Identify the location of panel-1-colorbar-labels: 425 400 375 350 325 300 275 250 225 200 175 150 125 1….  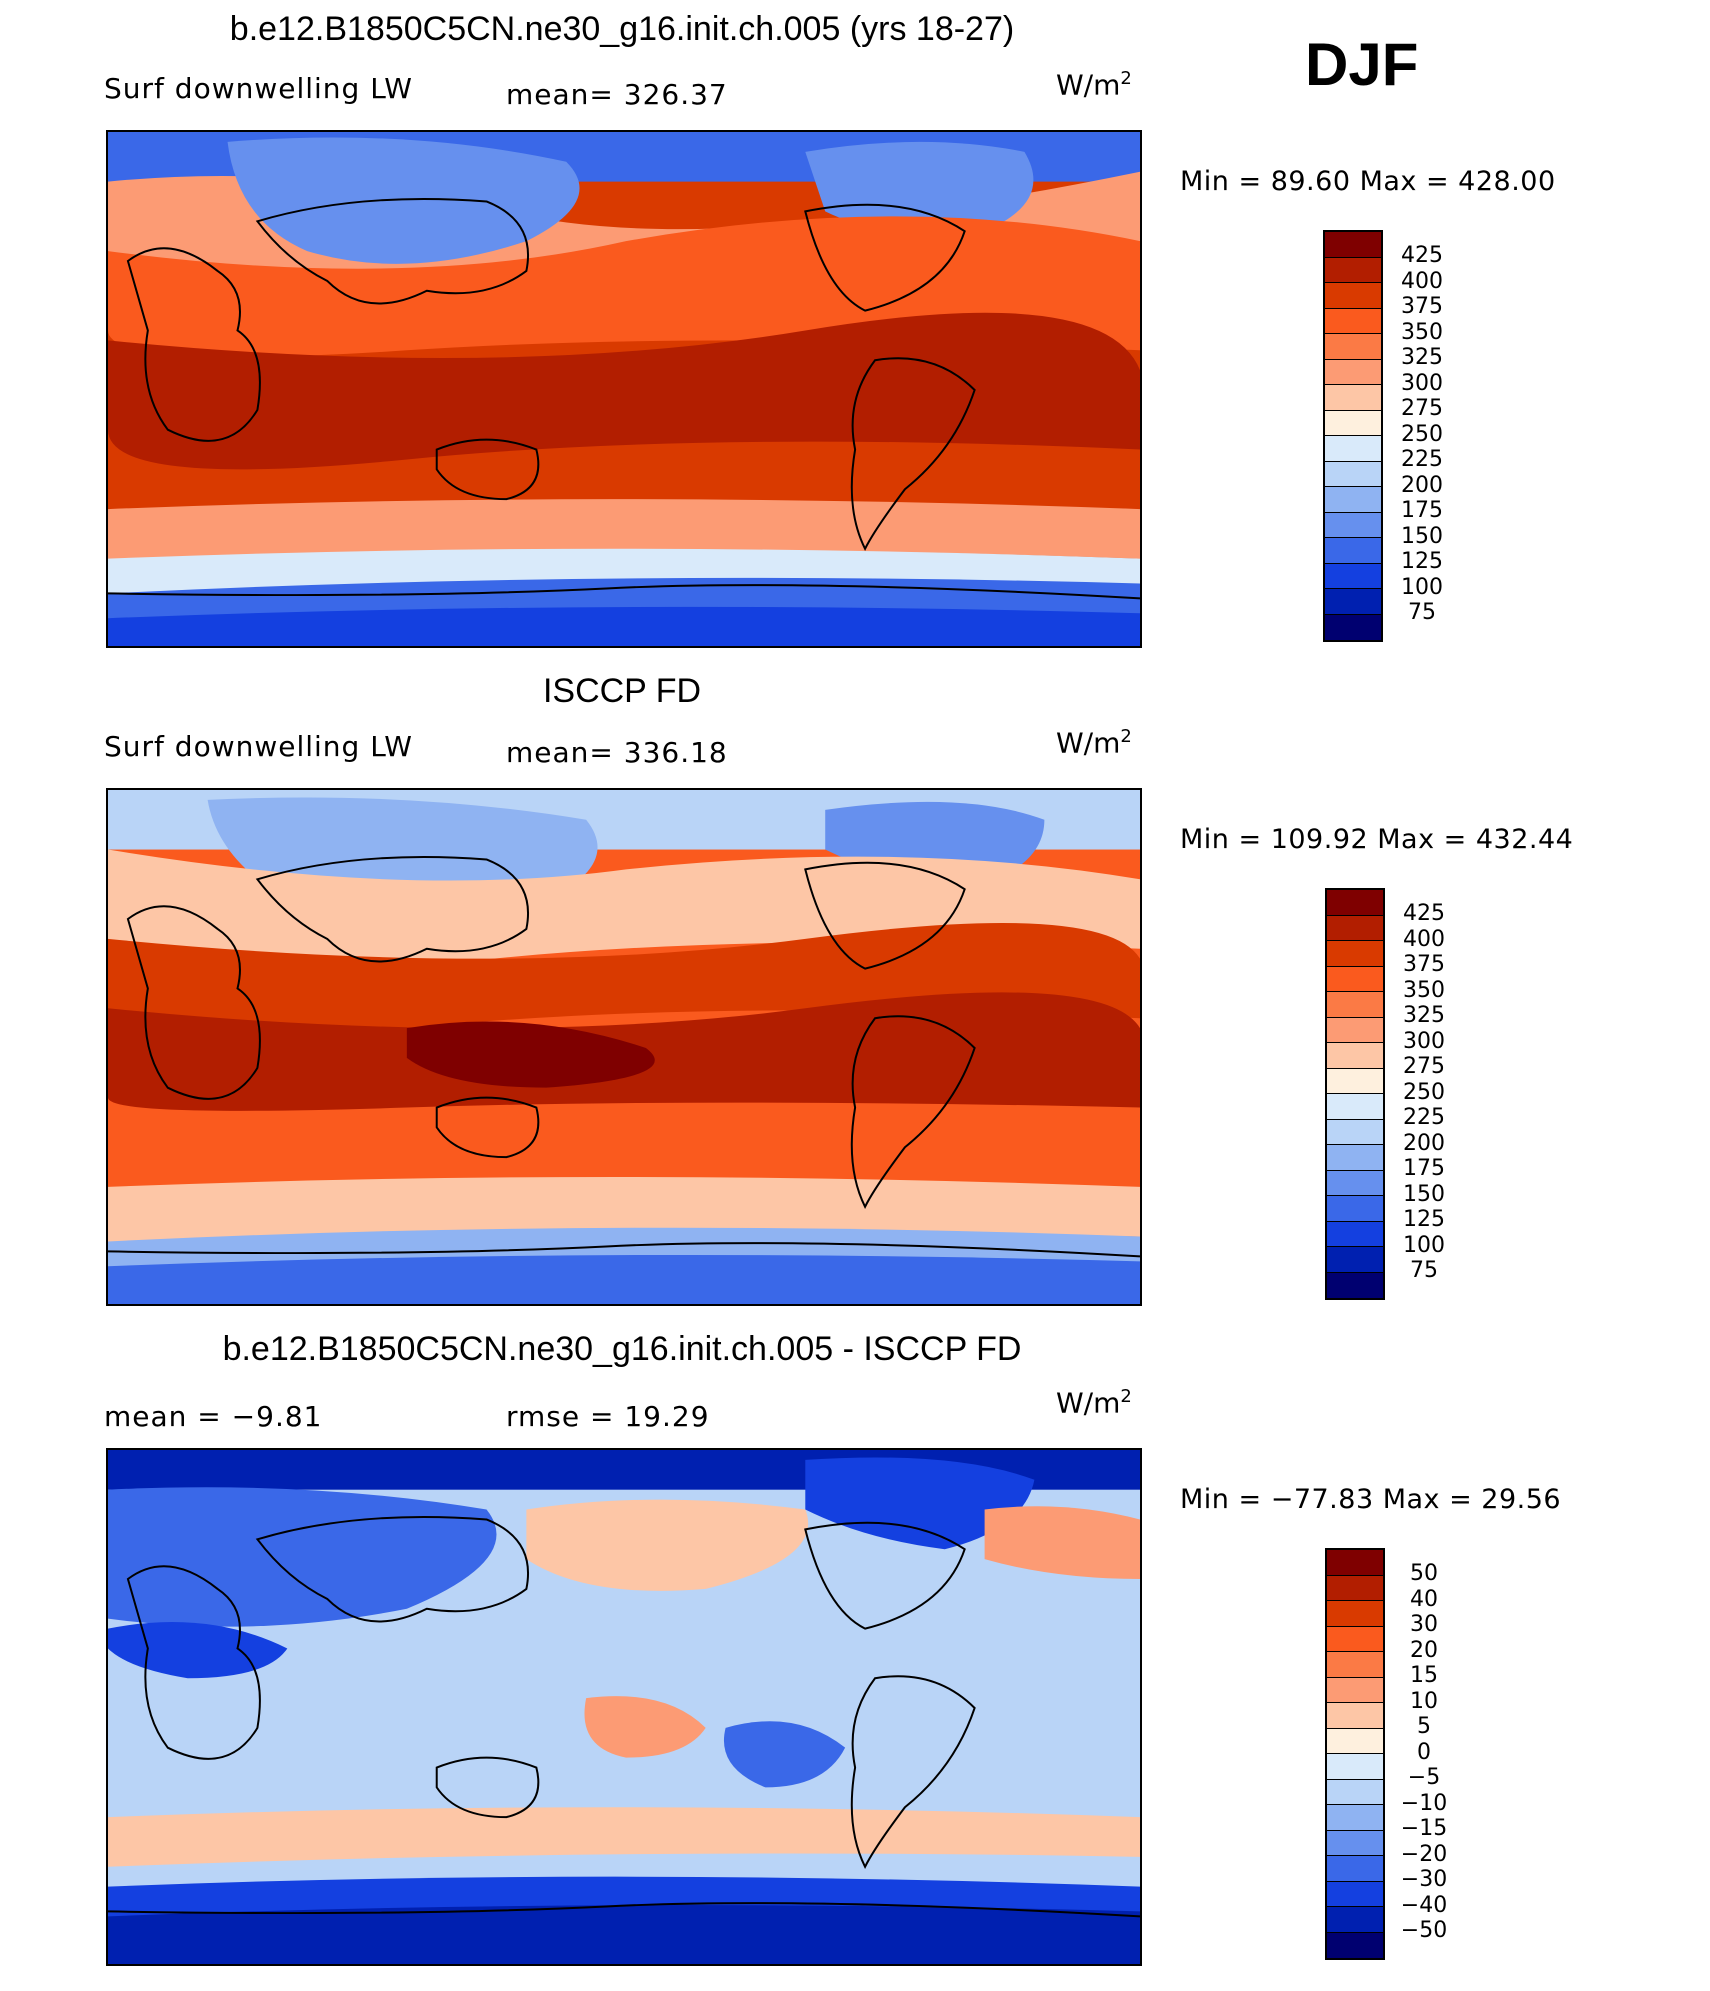
(1422, 434).